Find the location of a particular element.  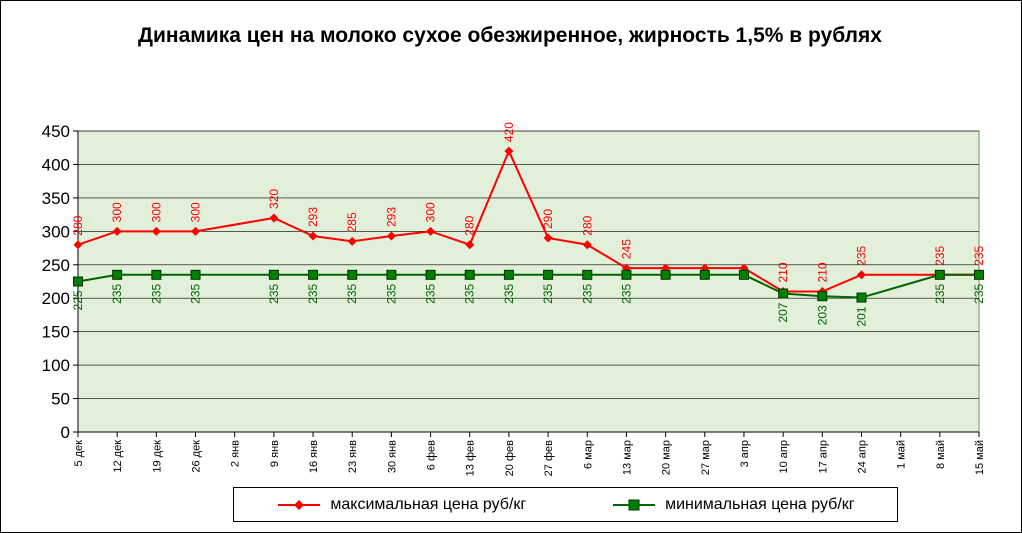

y-tick-label: 350 is located at coordinates (56, 198).